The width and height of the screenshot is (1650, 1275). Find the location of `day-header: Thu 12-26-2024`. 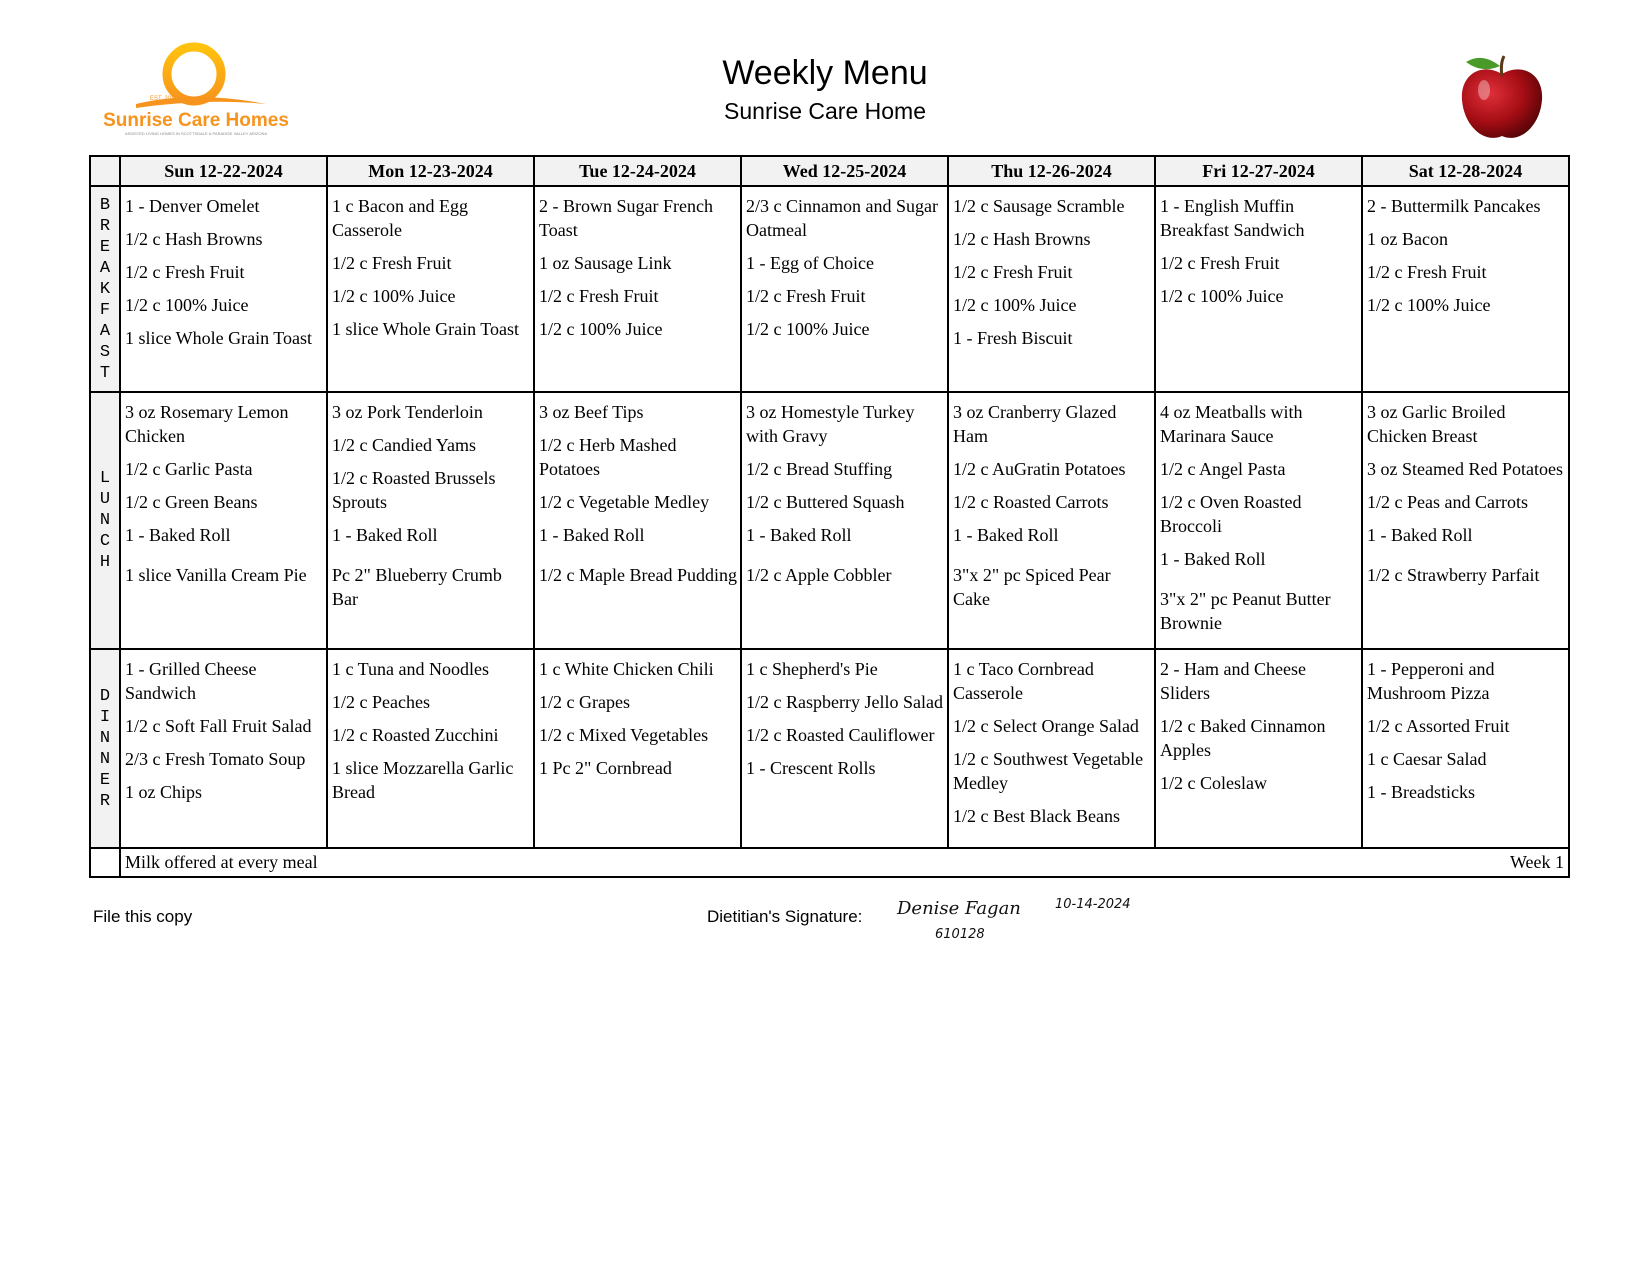

day-header: Thu 12-26-2024 is located at coordinates (1051, 171).